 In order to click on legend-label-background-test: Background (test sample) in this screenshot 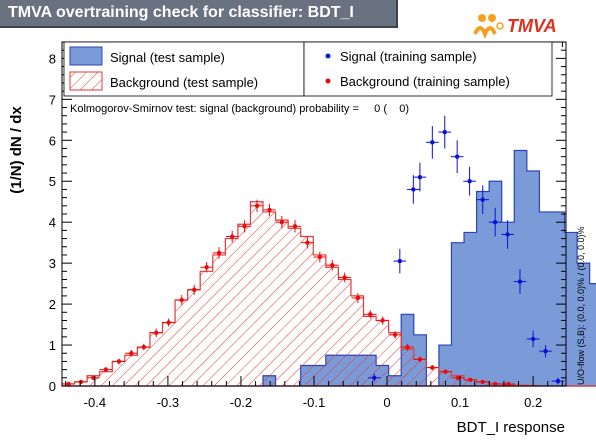, I will do `click(184, 82)`.